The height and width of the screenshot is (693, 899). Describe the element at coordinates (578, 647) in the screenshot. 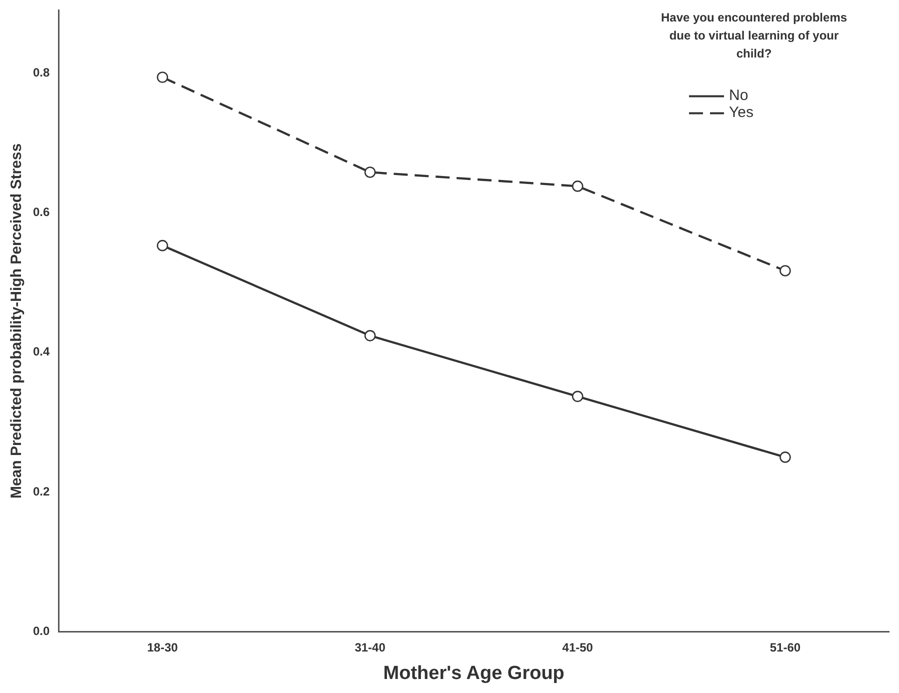

I see `x-tick-label: 41-50` at that location.